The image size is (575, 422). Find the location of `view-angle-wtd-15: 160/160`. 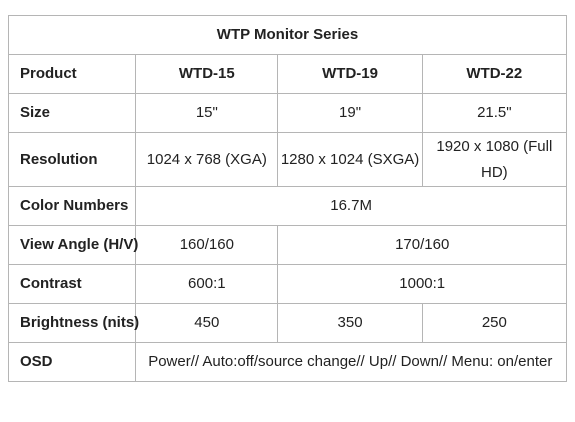

view-angle-wtd-15: 160/160 is located at coordinates (207, 245).